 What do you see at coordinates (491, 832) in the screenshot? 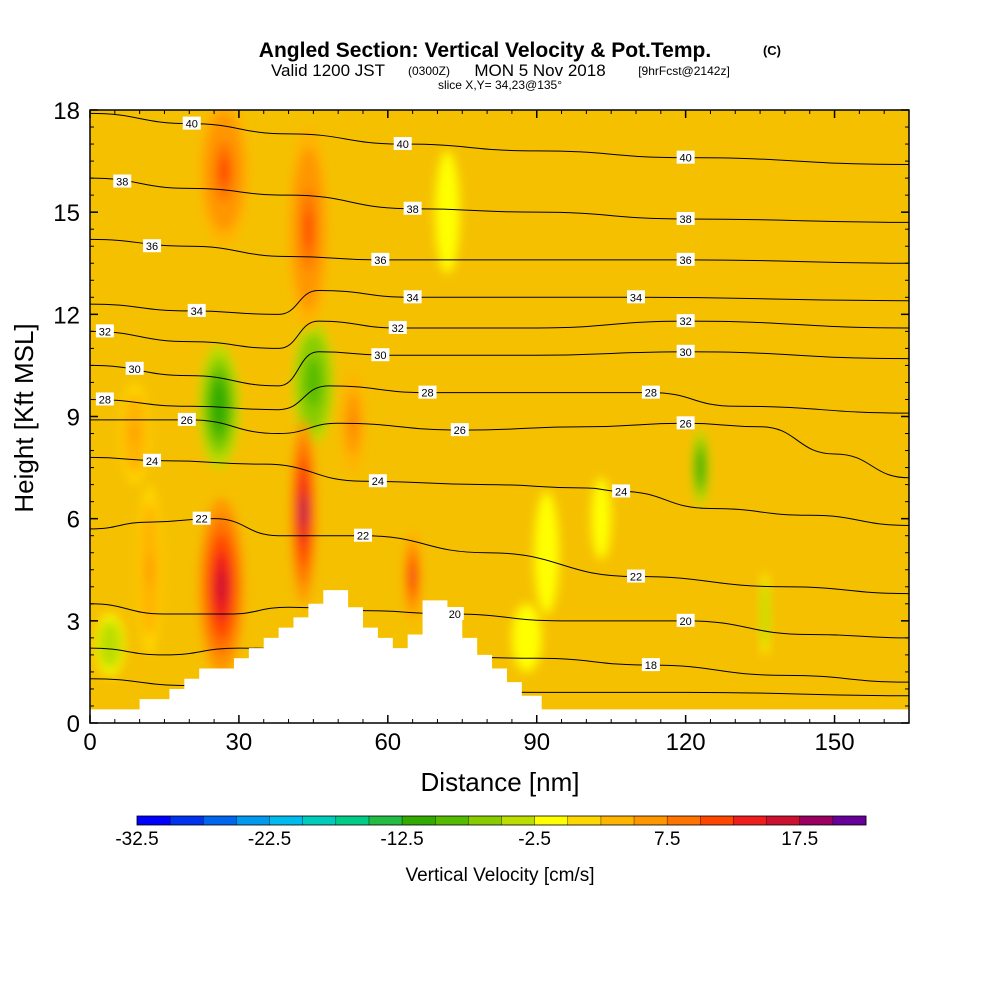
I see `colorbar: -32.5 -22.5 -12.5 -2.5 7.5 17.5` at bounding box center [491, 832].